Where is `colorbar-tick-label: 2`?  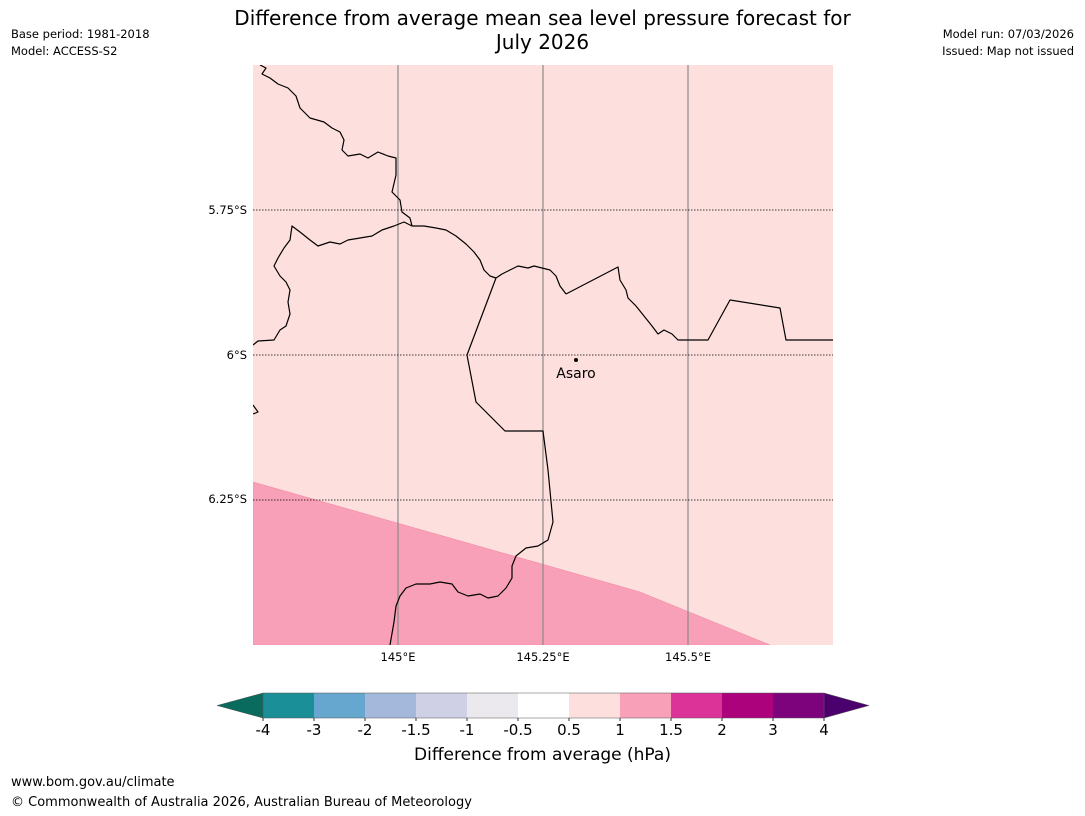 colorbar-tick-label: 2 is located at coordinates (722, 730).